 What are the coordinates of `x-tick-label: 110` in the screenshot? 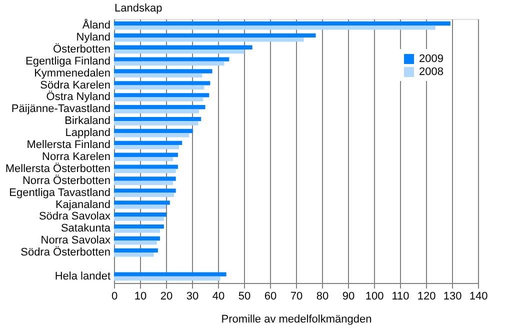 It's located at (401, 296).